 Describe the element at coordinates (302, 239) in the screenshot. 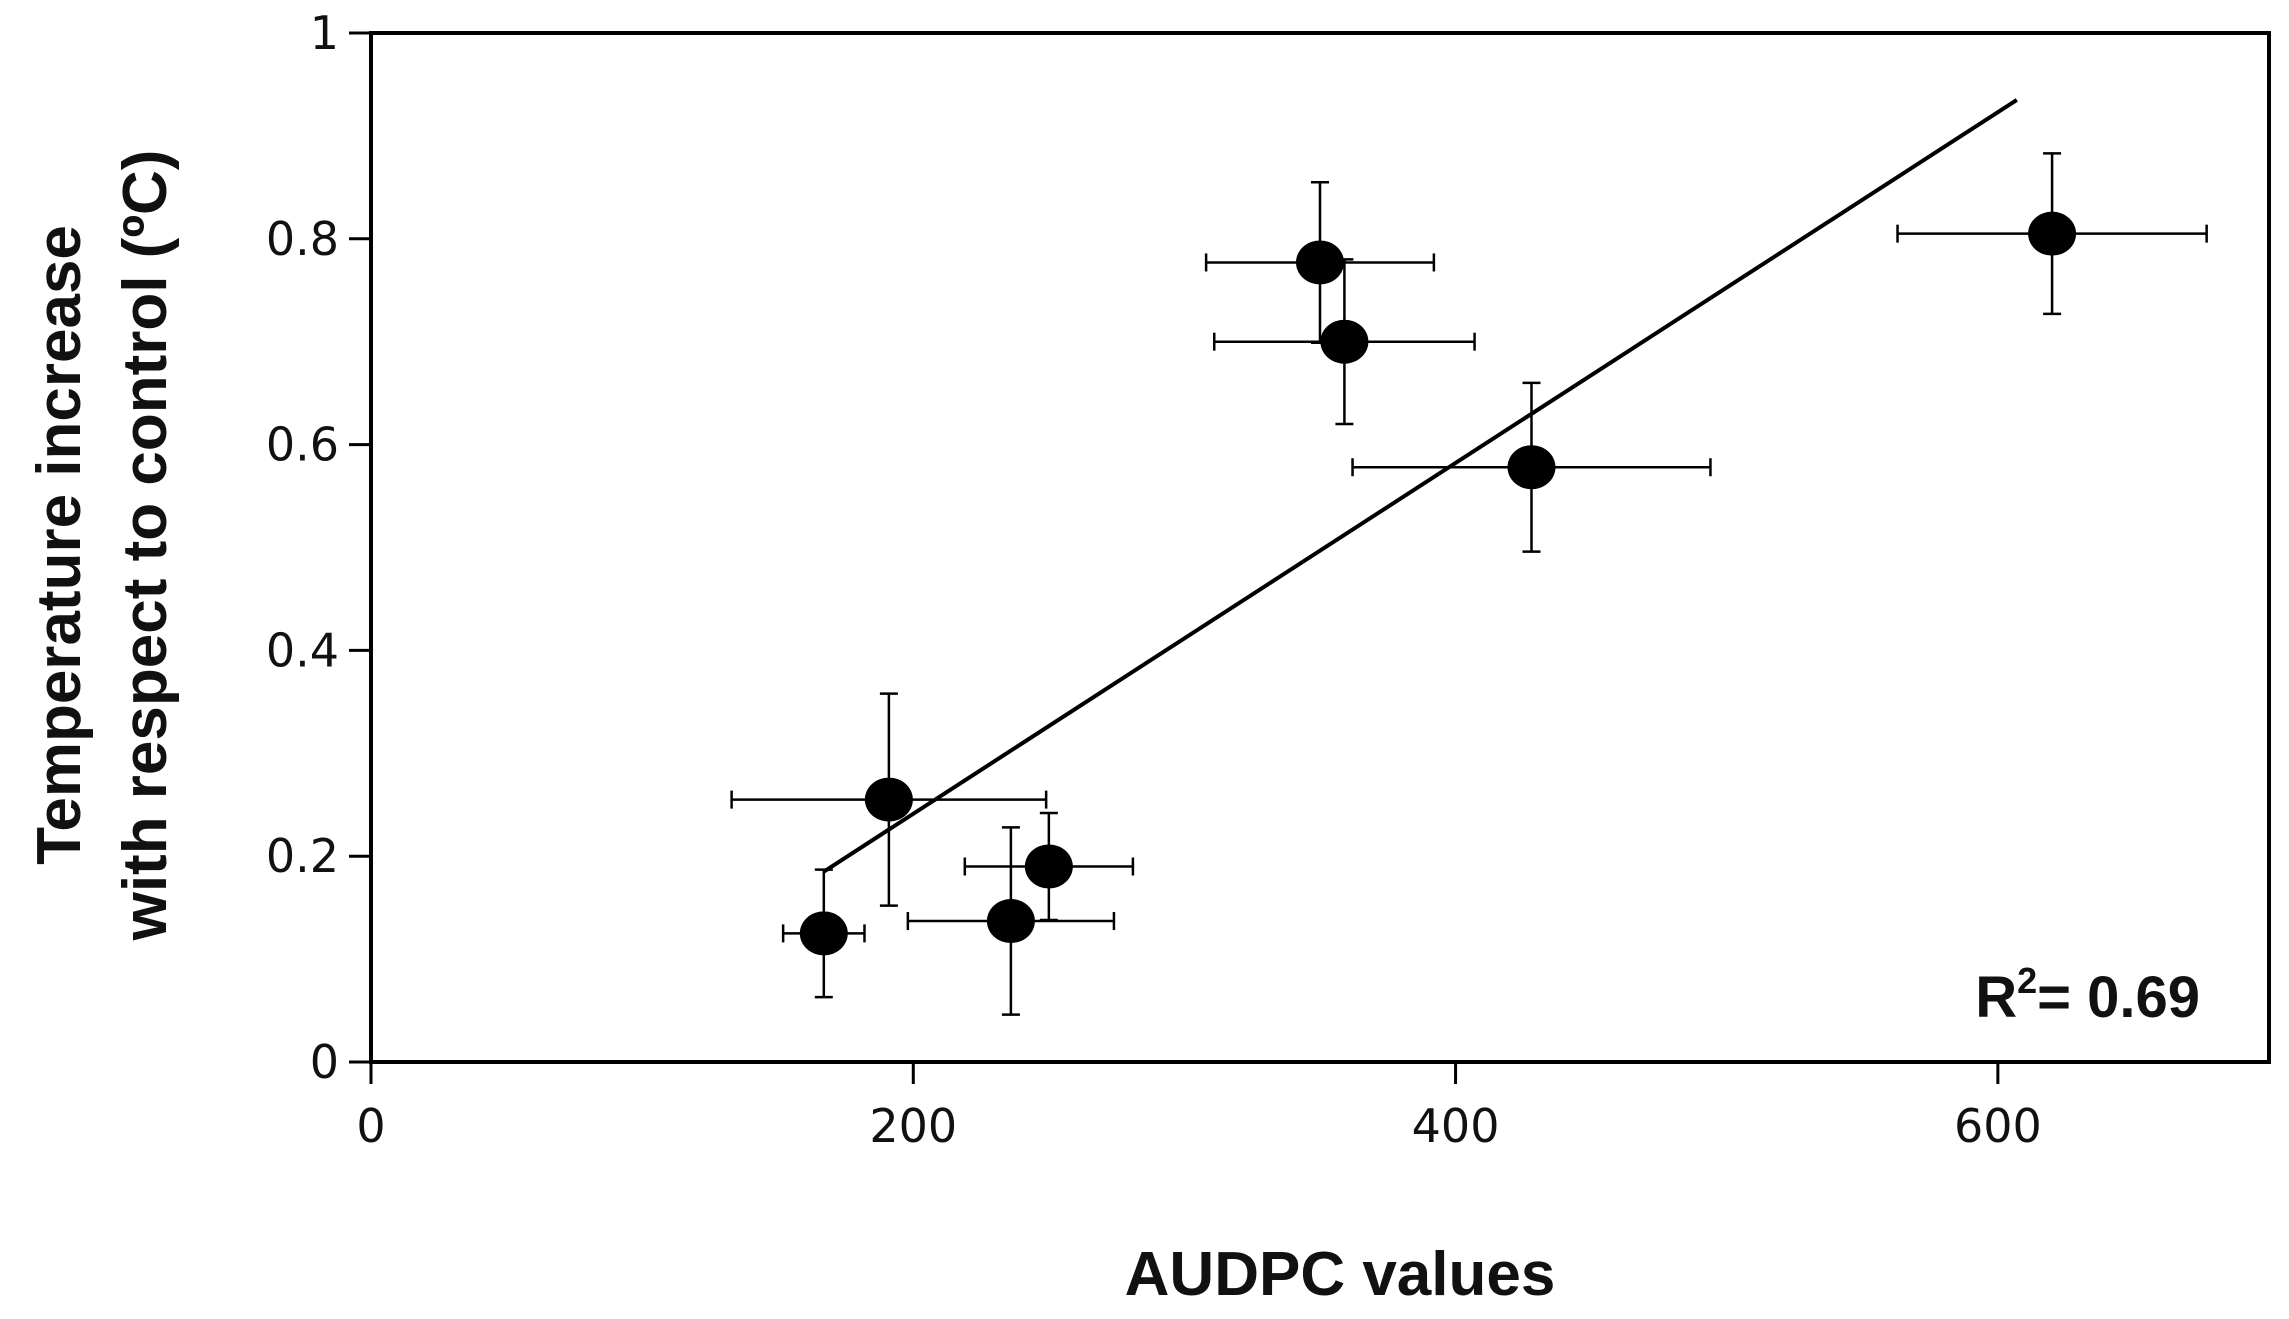

I see `y-tick-label: 0.8` at that location.